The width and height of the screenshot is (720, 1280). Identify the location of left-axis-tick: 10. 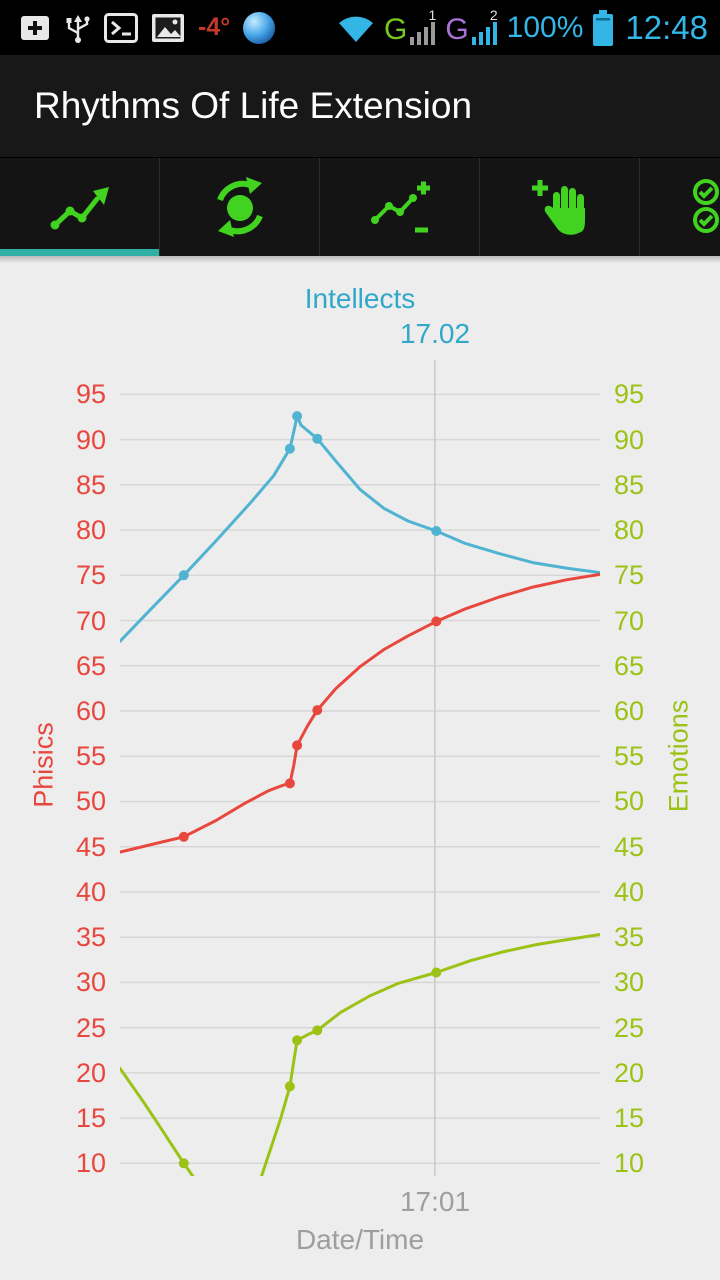
(90, 1163).